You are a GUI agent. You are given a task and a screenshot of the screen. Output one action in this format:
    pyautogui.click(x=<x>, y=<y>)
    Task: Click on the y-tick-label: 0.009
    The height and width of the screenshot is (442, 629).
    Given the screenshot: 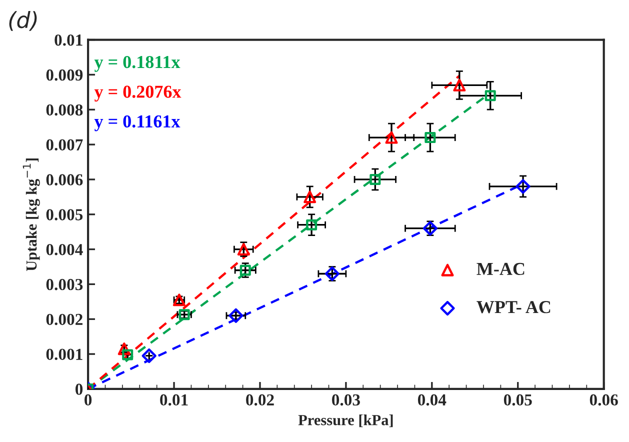 What is the action you would take?
    pyautogui.click(x=64, y=75)
    